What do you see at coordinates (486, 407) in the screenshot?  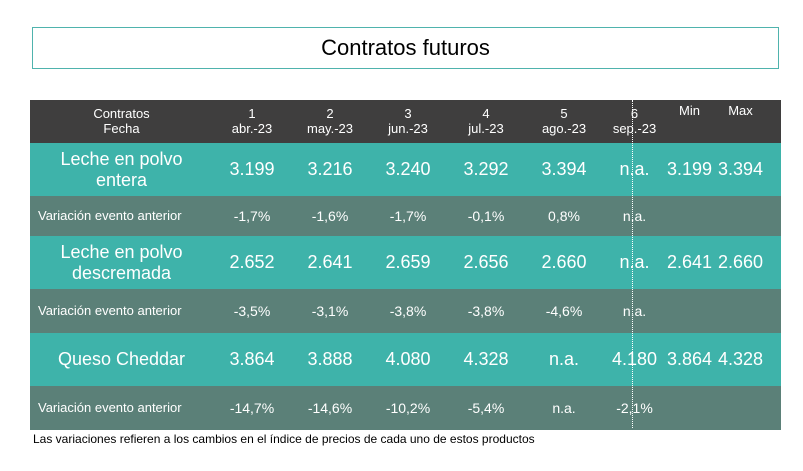 I see `table-cell: -5,4%` at bounding box center [486, 407].